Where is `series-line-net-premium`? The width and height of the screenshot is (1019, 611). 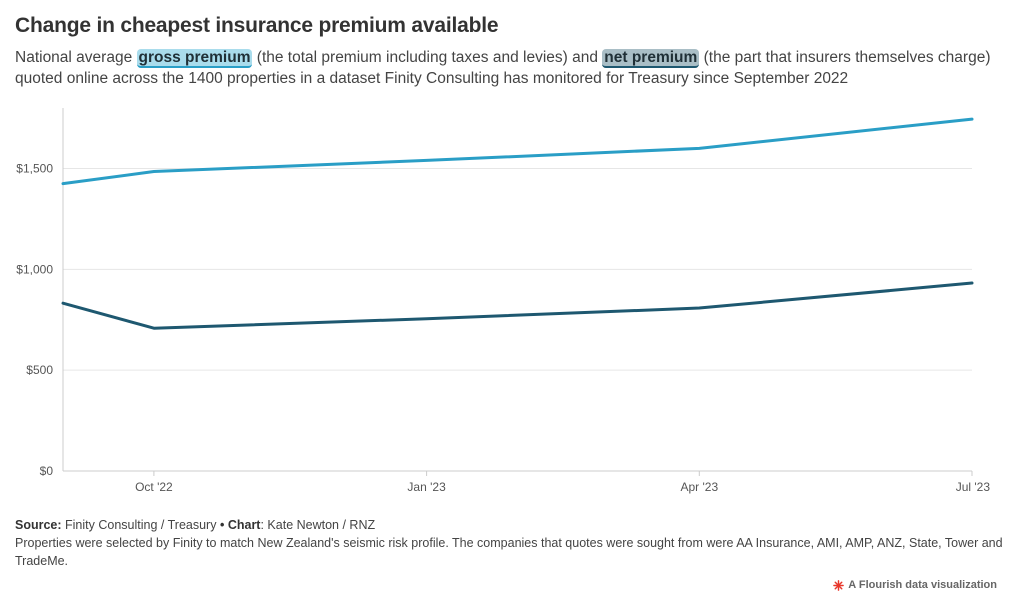
series-line-net-premium is located at coordinates (517, 305).